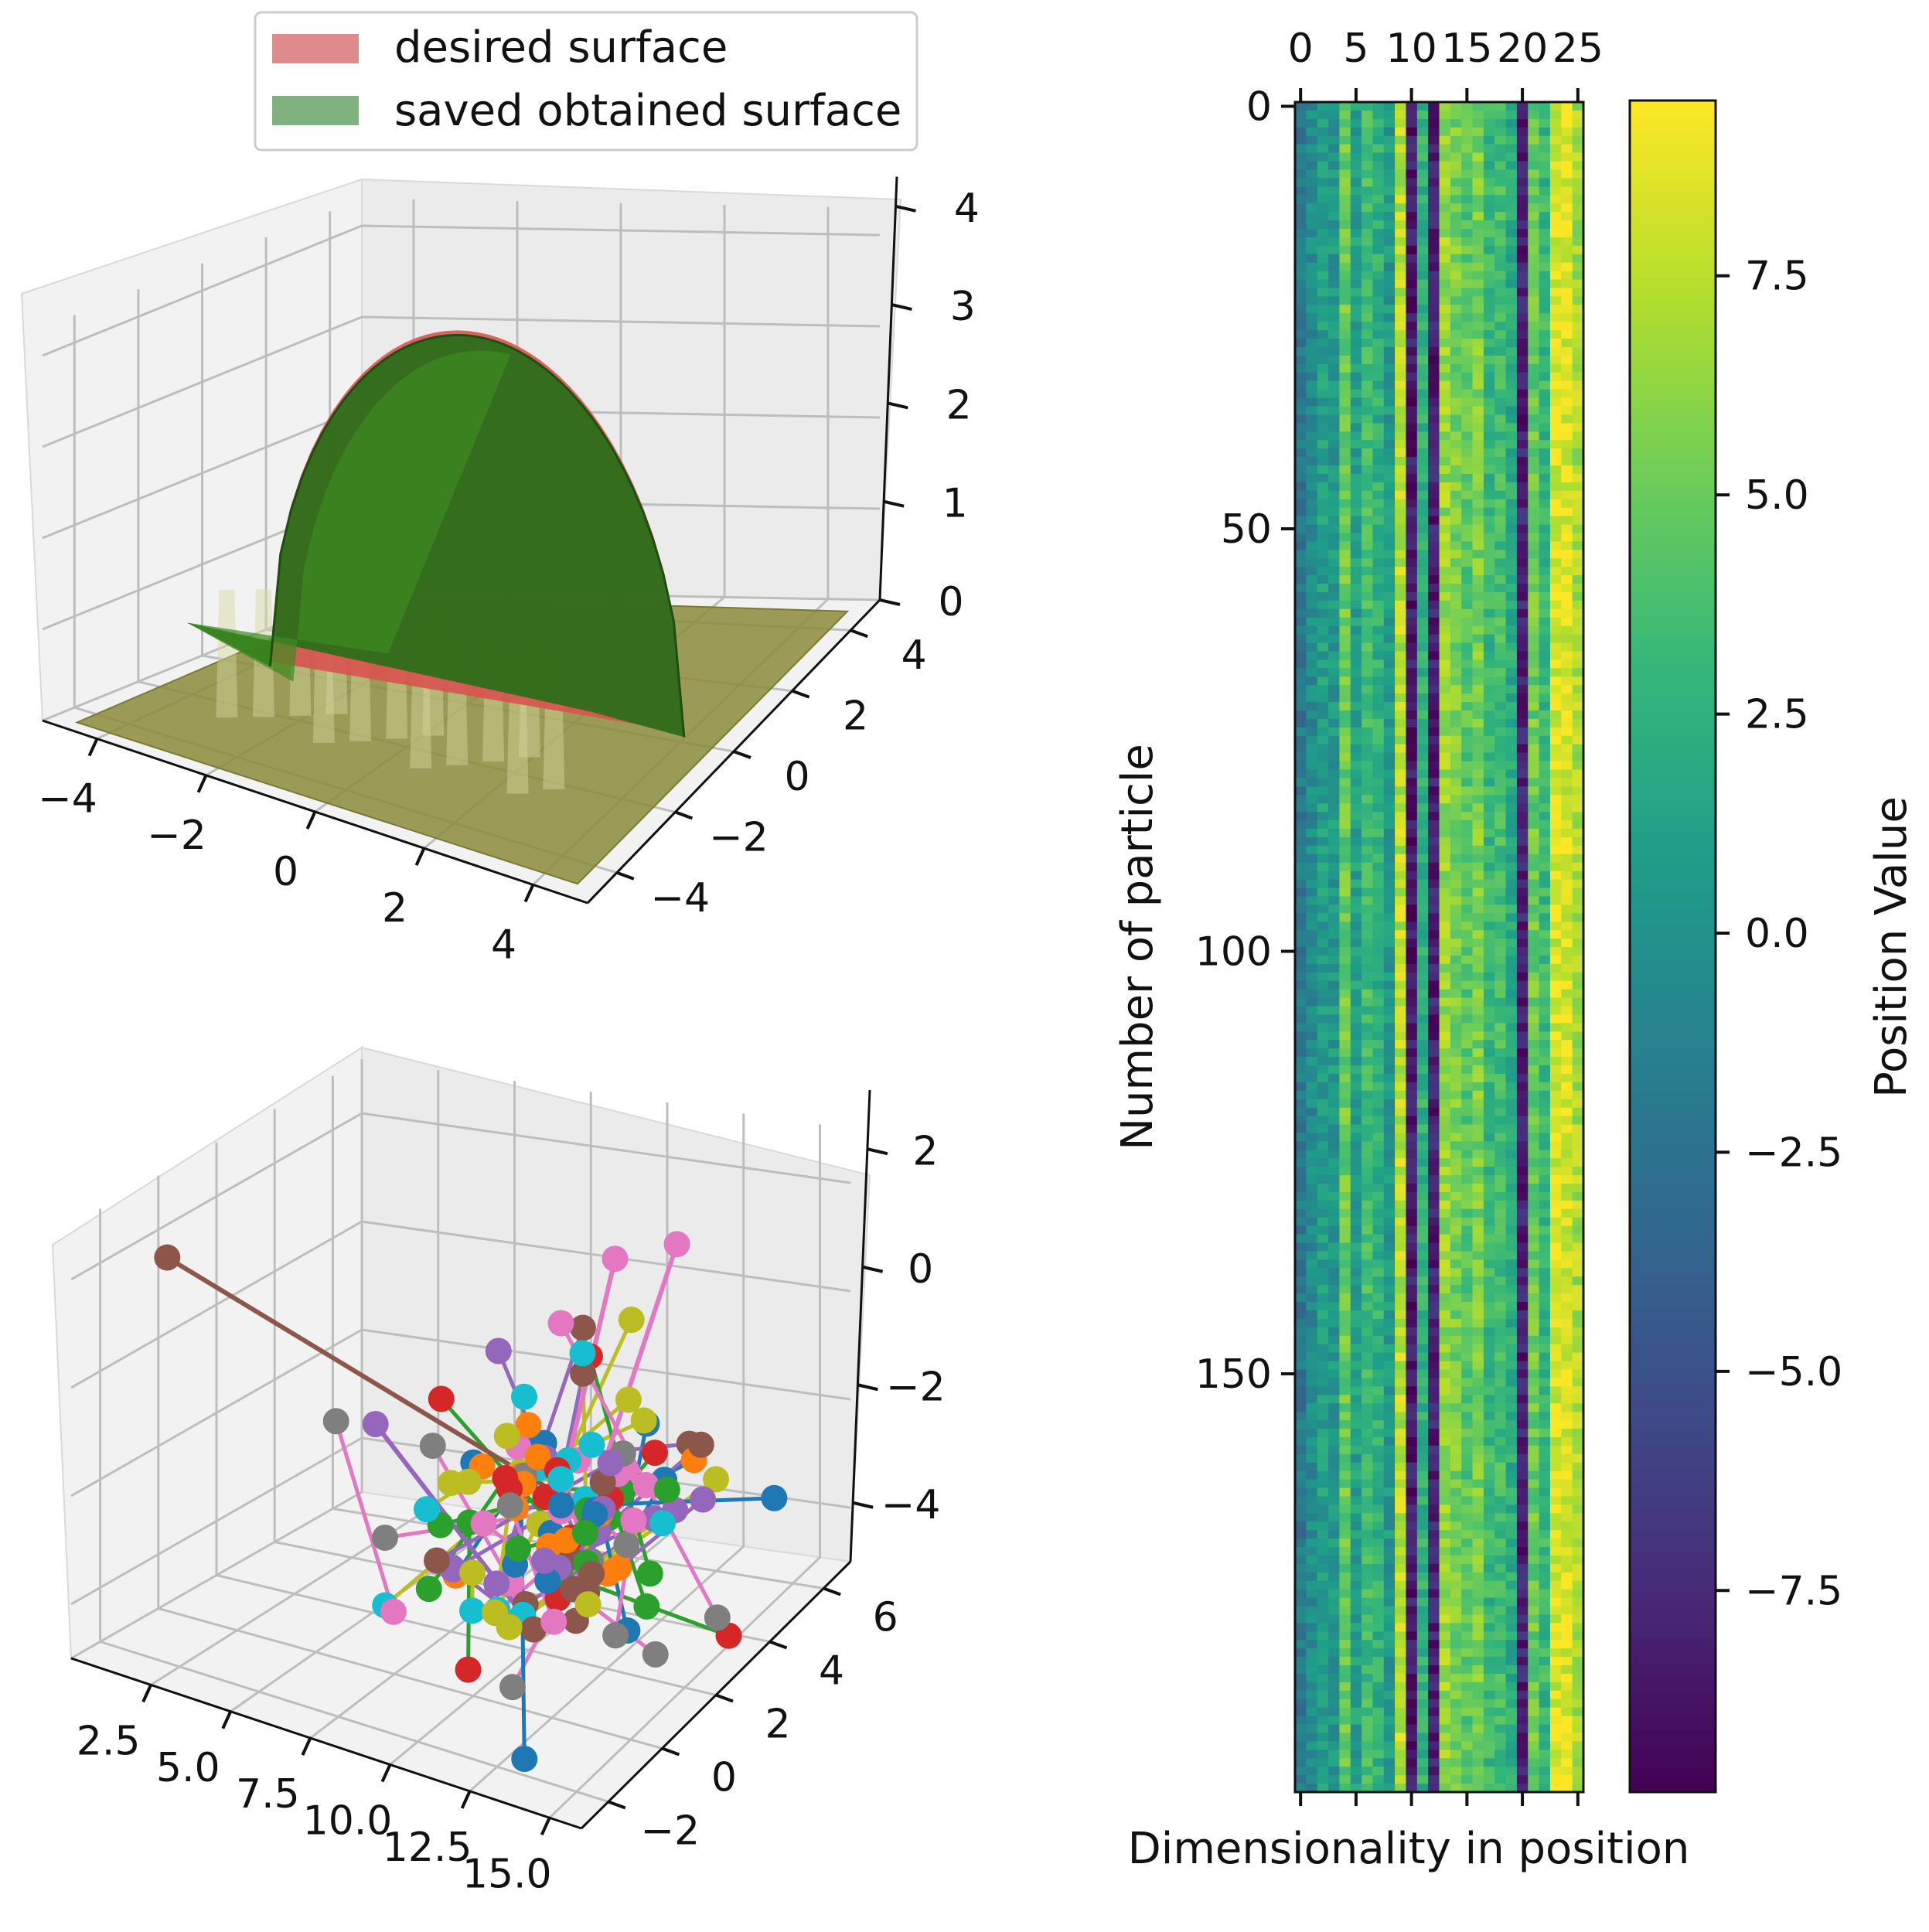  Describe the element at coordinates (647, 111) in the screenshot. I see `legend-label-obtained: saved obtained surface` at that location.